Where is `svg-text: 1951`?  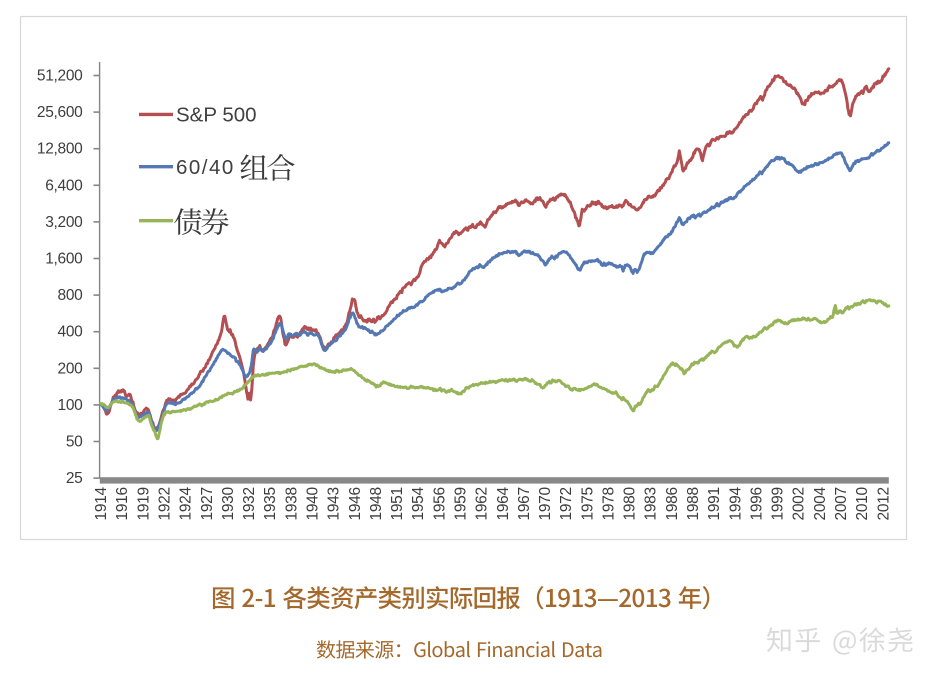 svg-text: 1951 is located at coordinates (397, 503).